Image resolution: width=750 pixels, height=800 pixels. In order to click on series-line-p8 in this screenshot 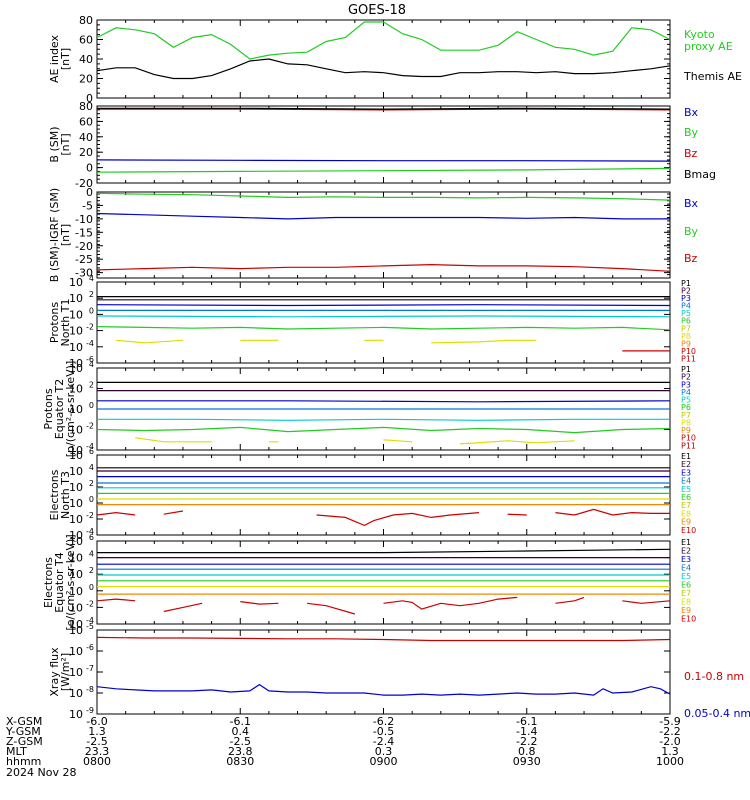, I will do `click(326, 341)`.